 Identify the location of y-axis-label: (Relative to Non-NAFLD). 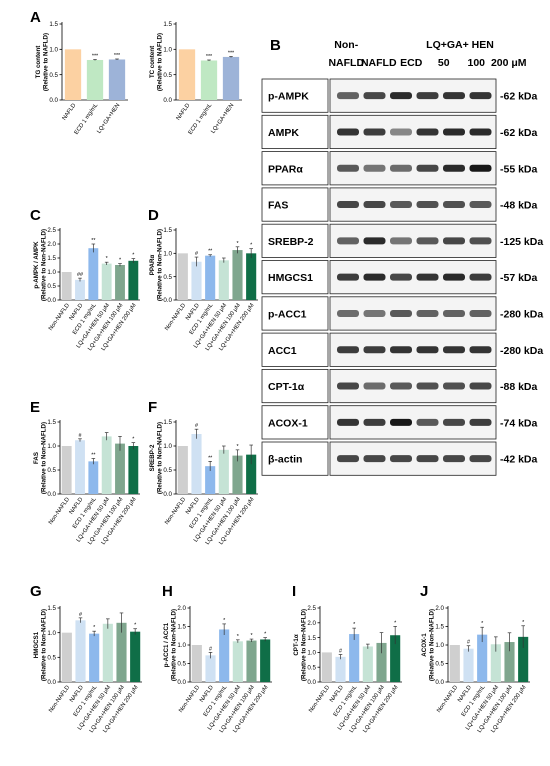
(44, 458).